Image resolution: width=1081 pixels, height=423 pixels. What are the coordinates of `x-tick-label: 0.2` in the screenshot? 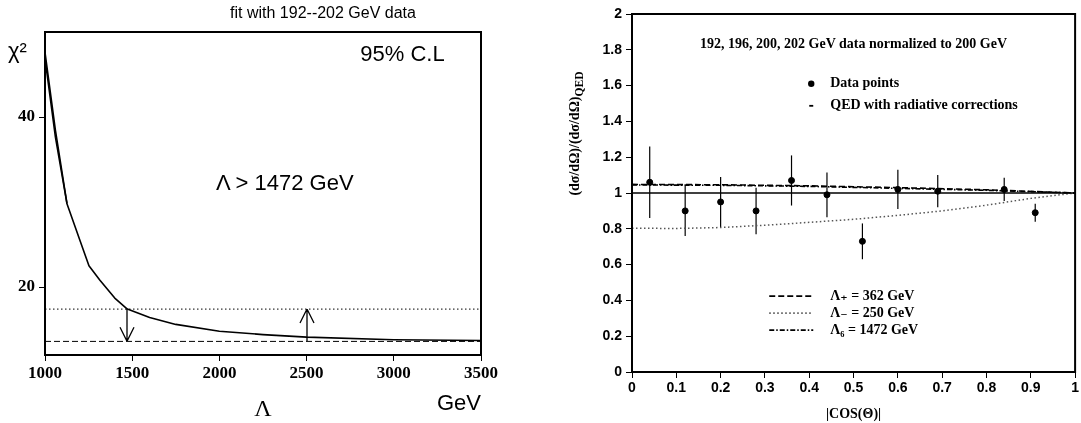 It's located at (720, 387).